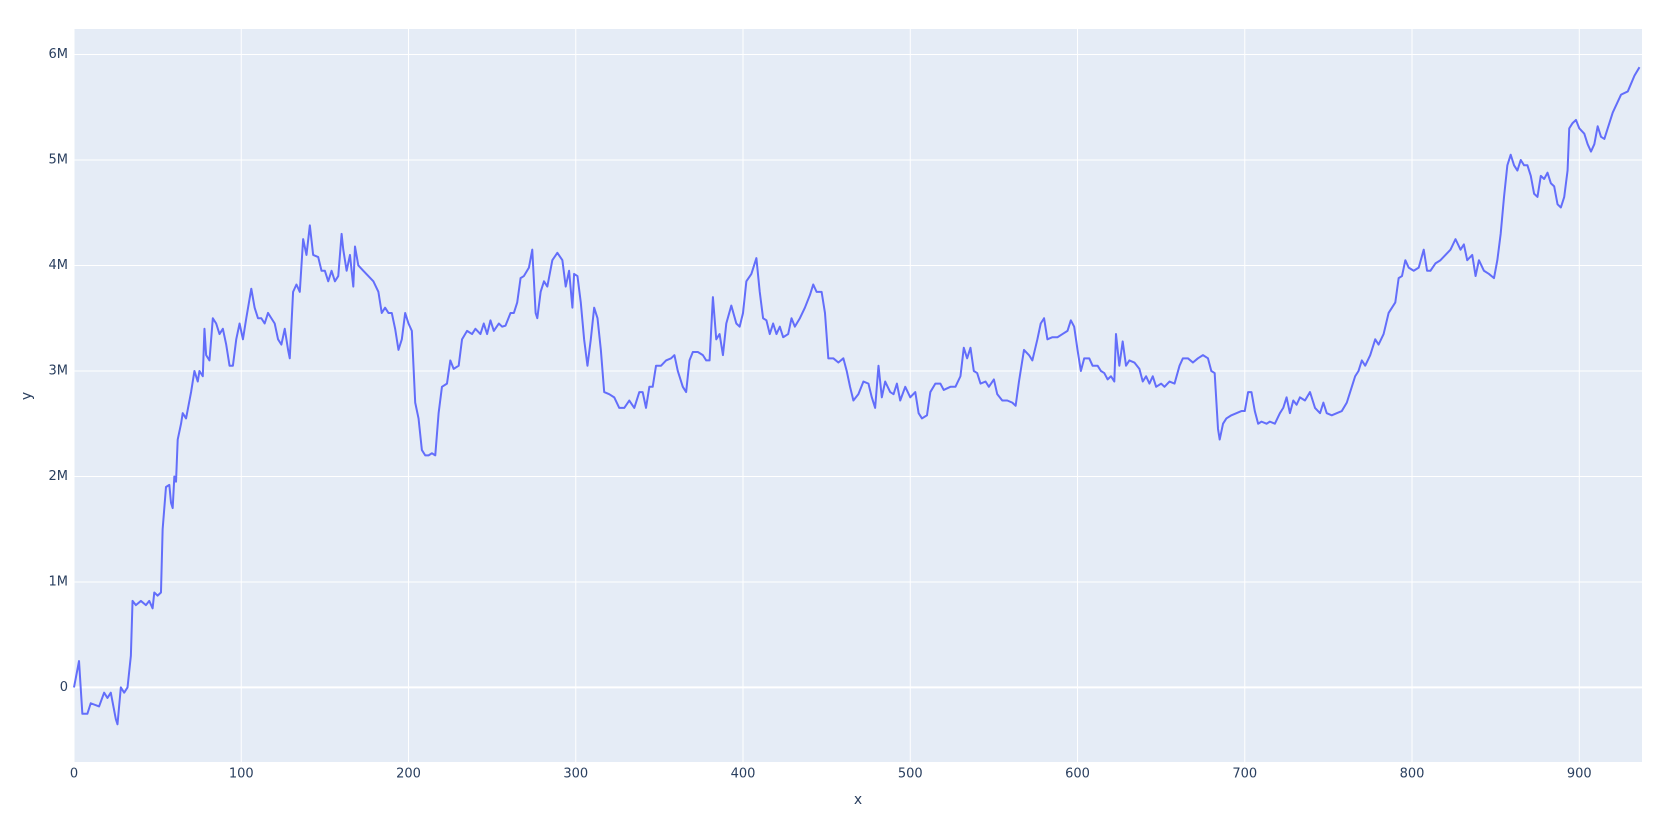 This screenshot has width=1672, height=835. I want to click on x-tick-label: 900, so click(1579, 774).